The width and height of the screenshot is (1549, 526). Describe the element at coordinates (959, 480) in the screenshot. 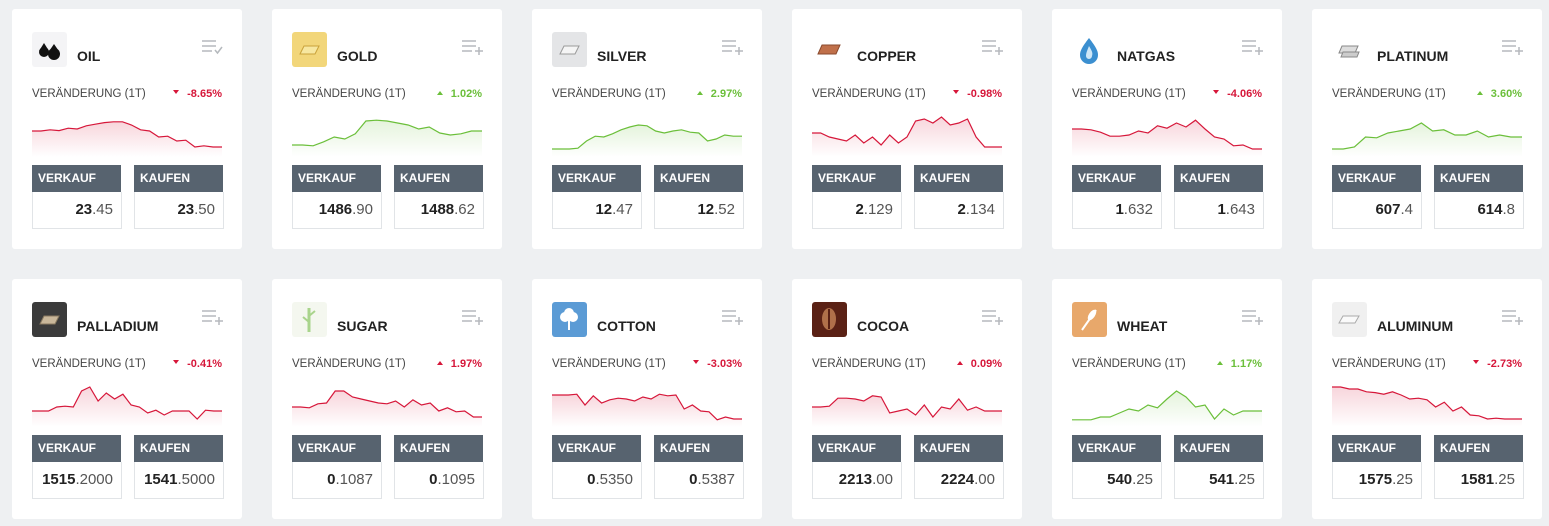

I see `buy-price: 2224.00` at that location.